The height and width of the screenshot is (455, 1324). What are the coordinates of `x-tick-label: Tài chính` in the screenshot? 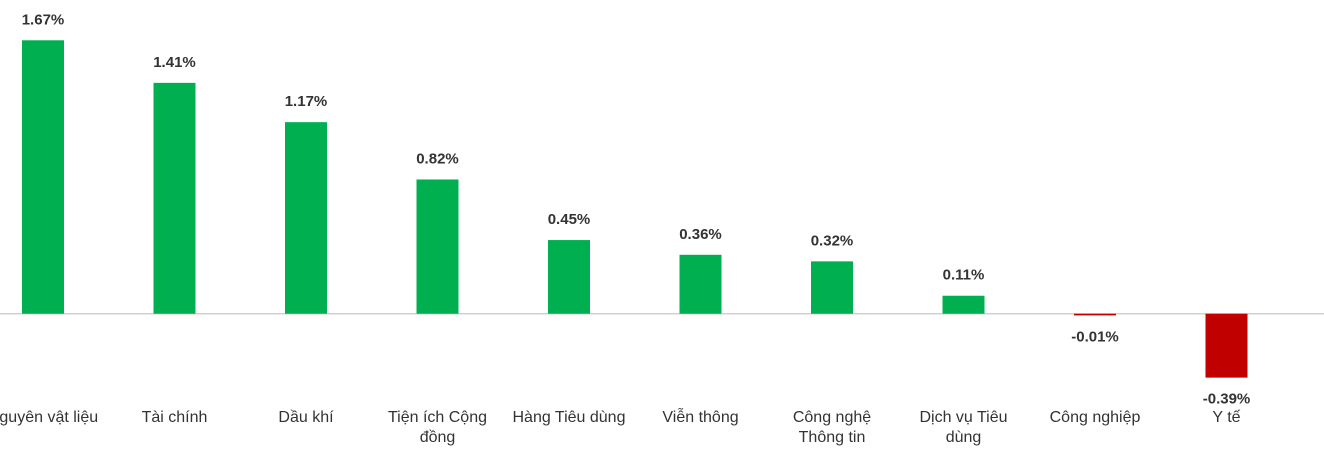 It's located at (174, 417).